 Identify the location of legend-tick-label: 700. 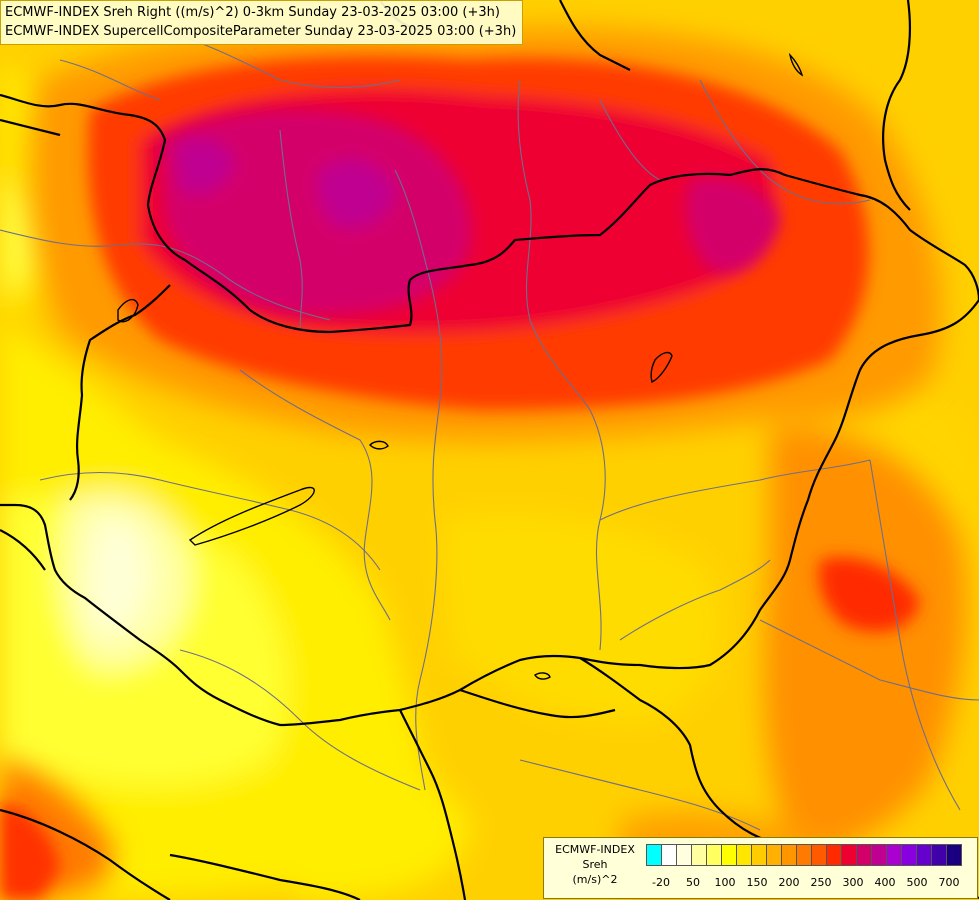
(949, 882).